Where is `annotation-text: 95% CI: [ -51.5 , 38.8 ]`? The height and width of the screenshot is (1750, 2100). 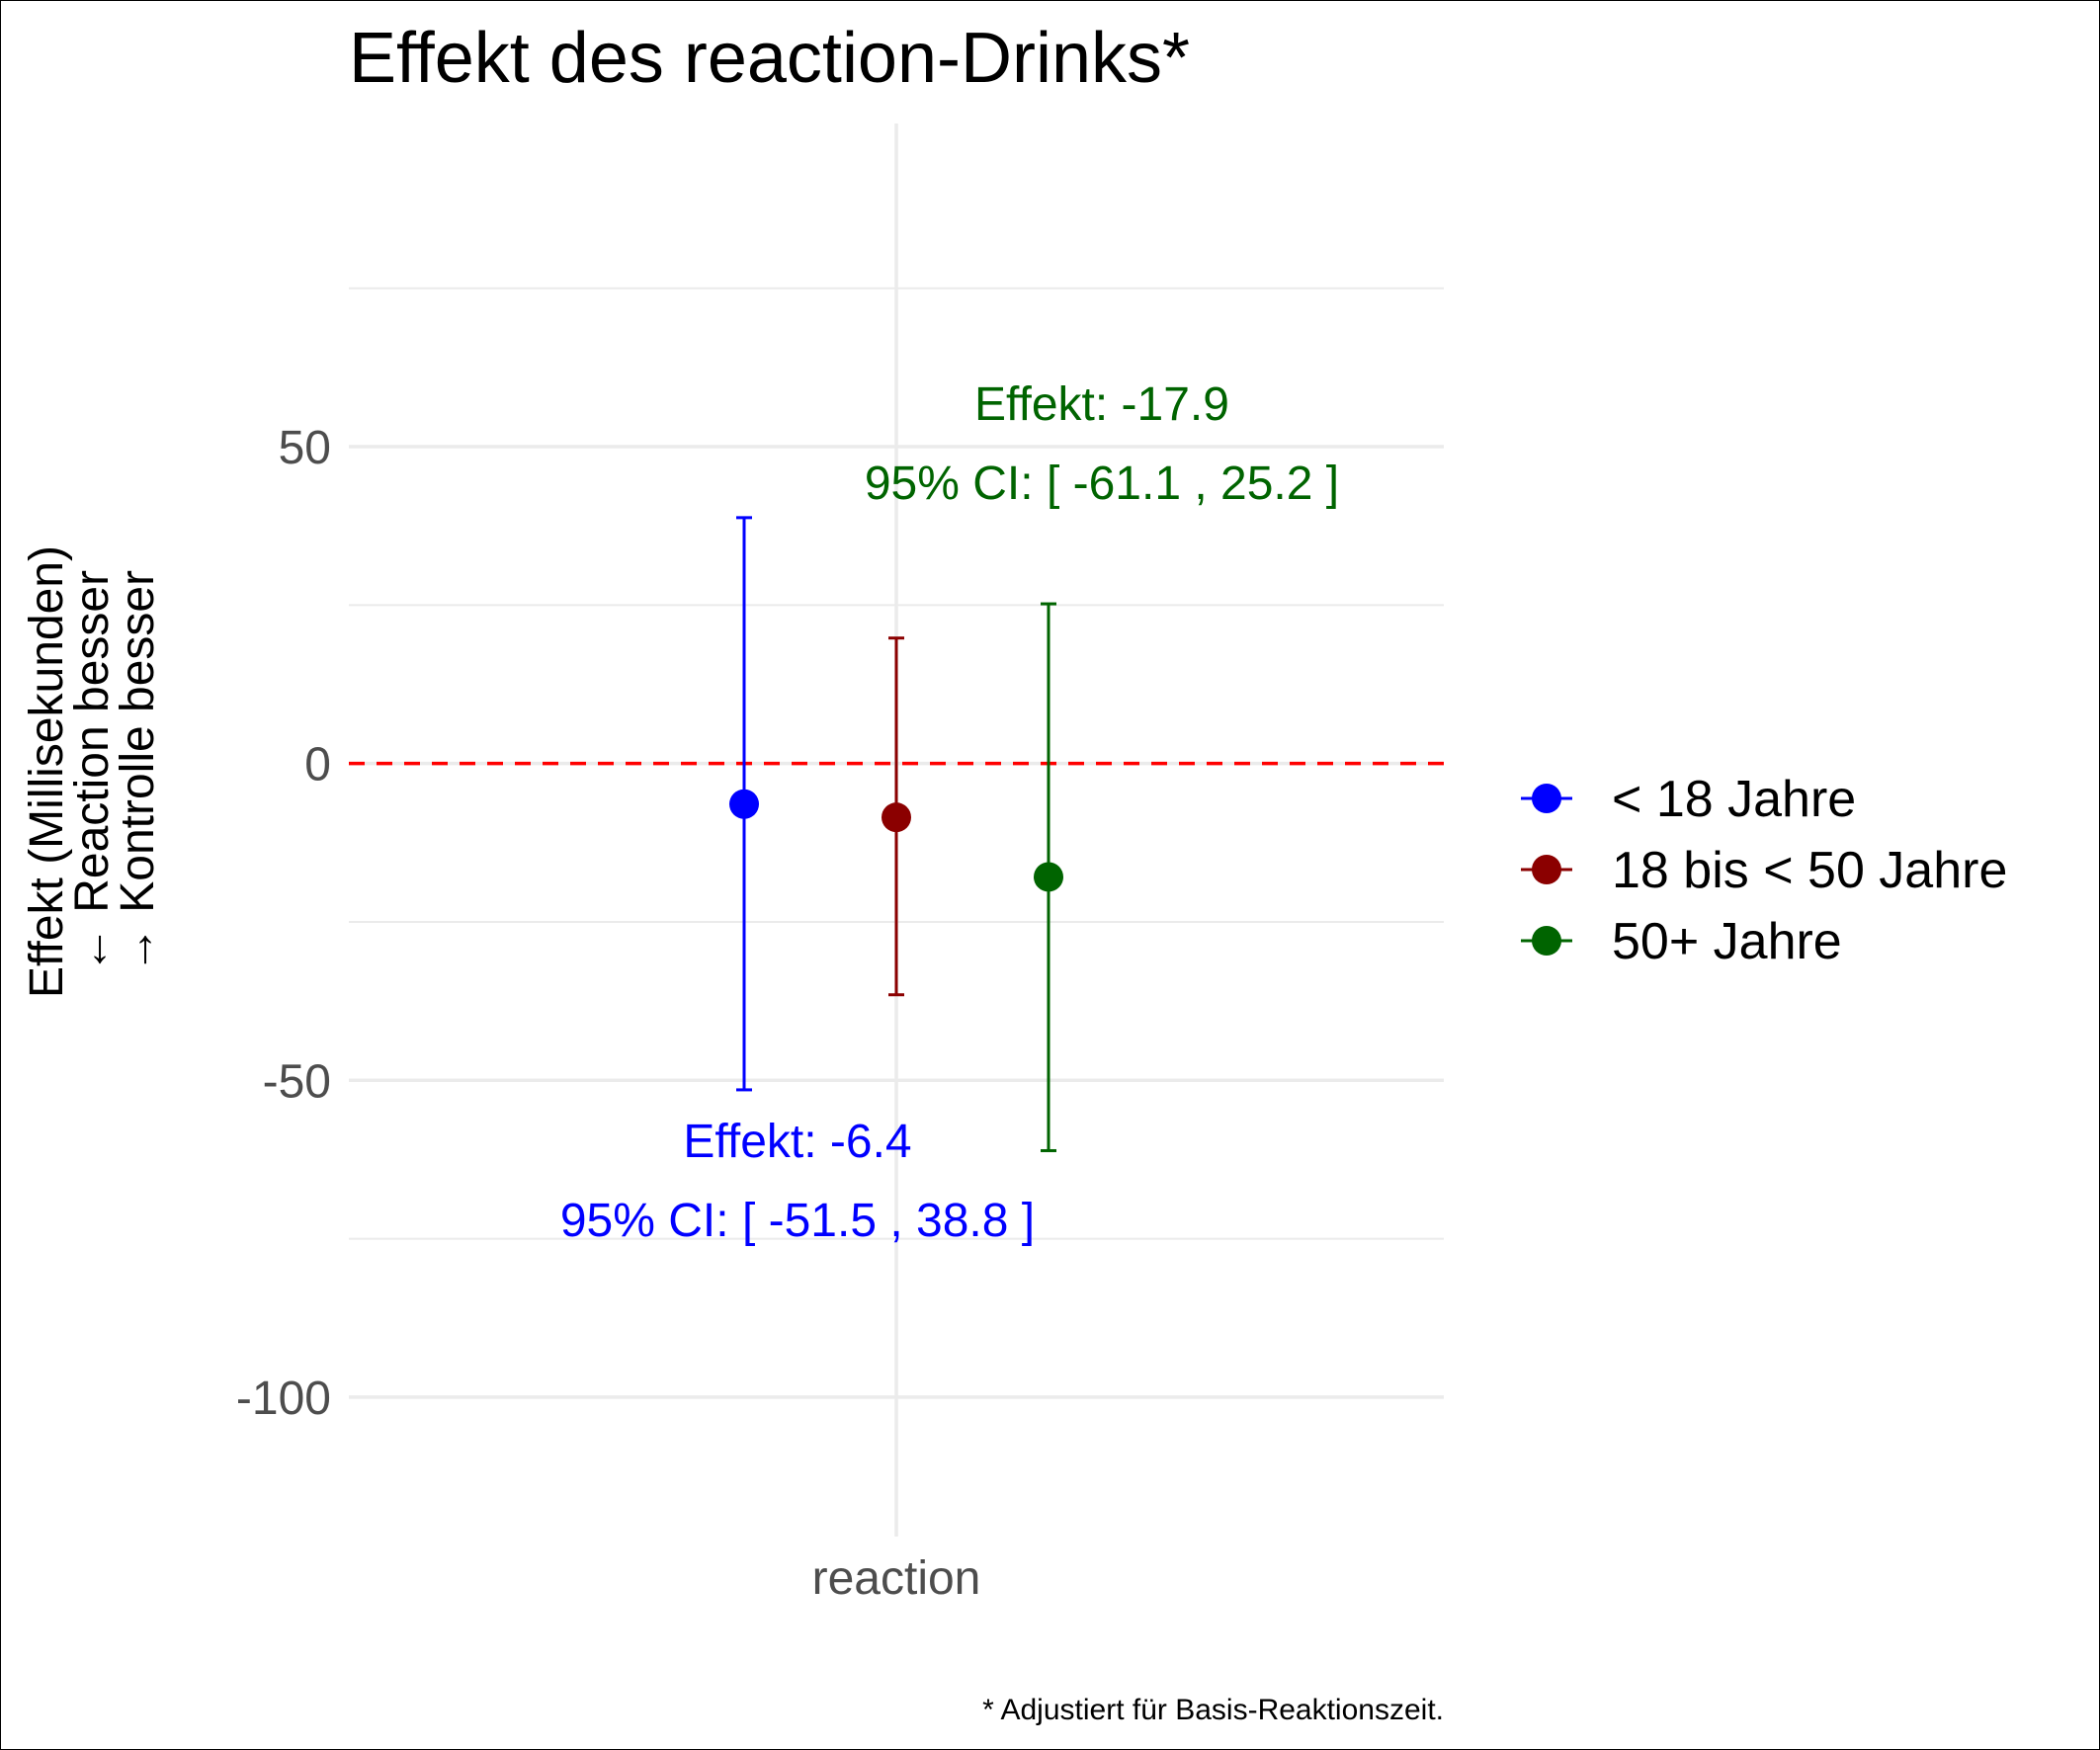 annotation-text: 95% CI: [ -51.5 , 38.8 ] is located at coordinates (797, 1221).